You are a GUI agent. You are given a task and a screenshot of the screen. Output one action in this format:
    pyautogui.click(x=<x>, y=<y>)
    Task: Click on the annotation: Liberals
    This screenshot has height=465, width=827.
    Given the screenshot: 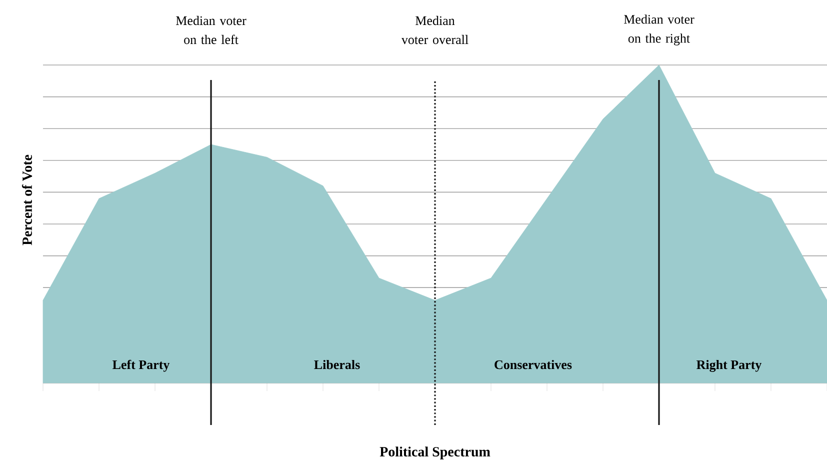 What is the action you would take?
    pyautogui.click(x=337, y=365)
    